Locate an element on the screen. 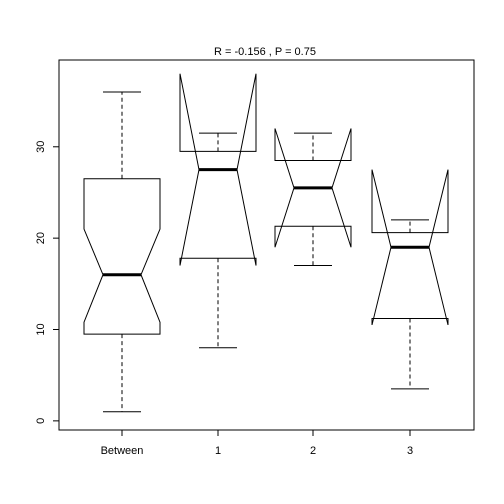  x-tick-label: 2 is located at coordinates (313, 451).